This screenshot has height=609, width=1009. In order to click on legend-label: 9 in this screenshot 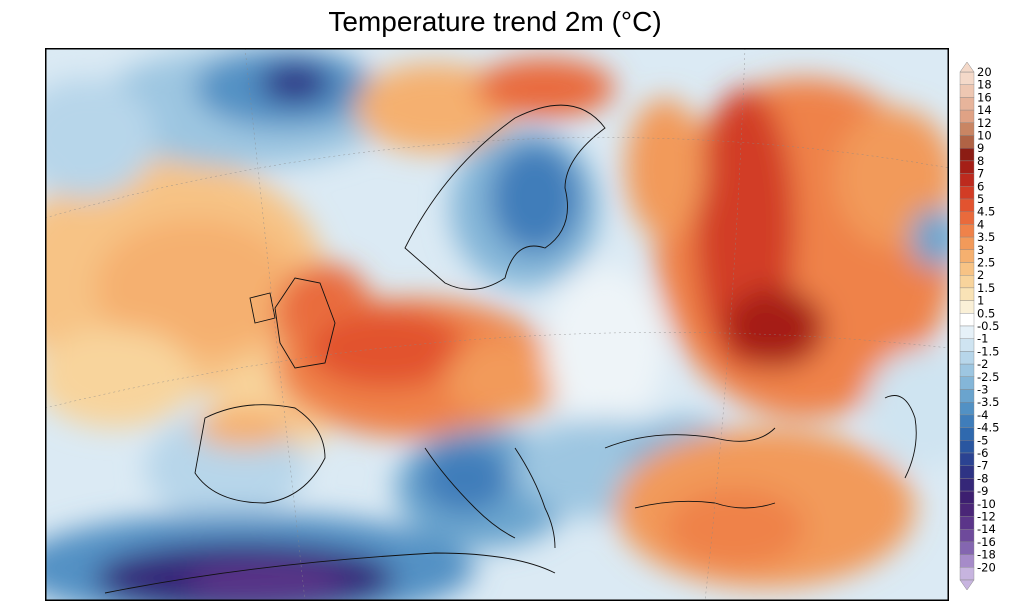, I will do `click(980, 148)`.